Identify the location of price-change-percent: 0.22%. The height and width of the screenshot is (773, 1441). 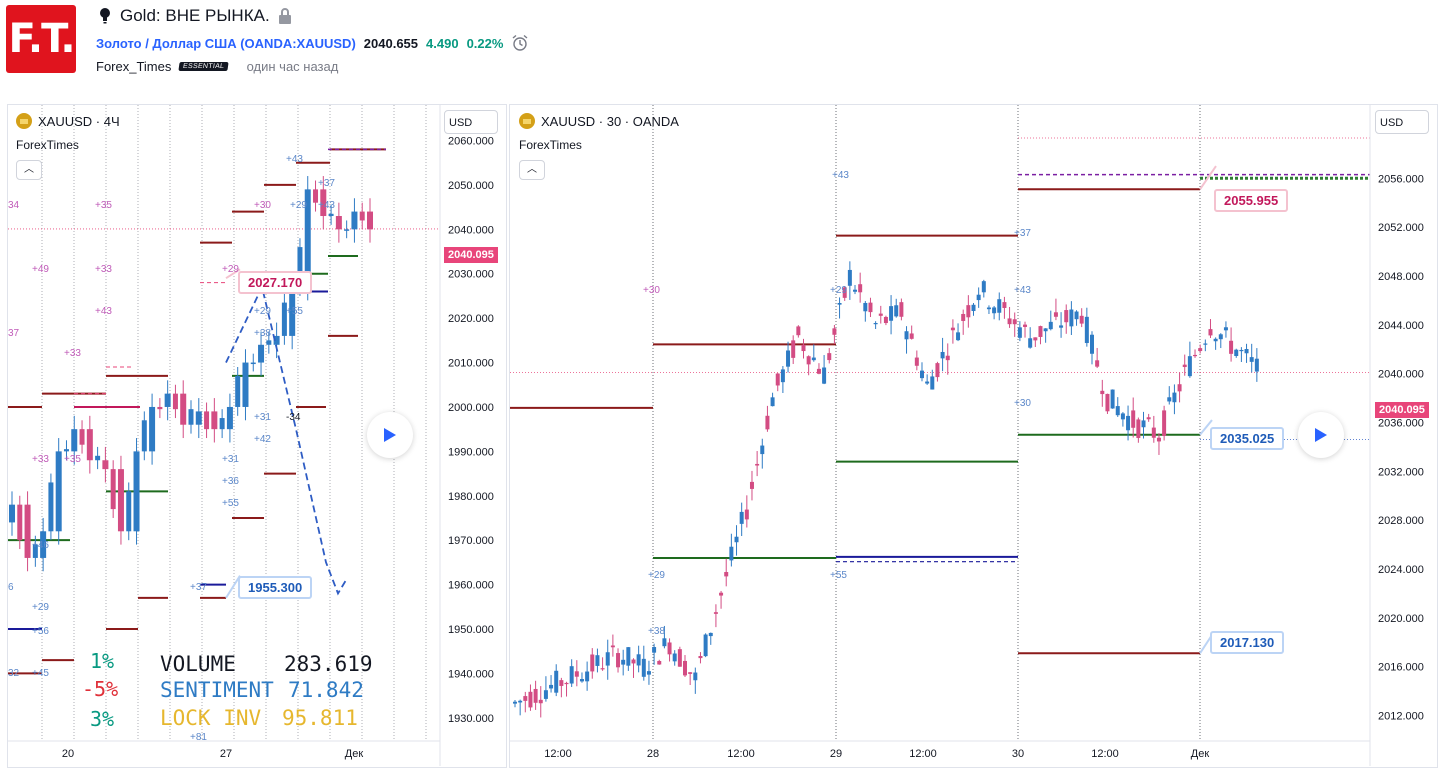
(485, 43).